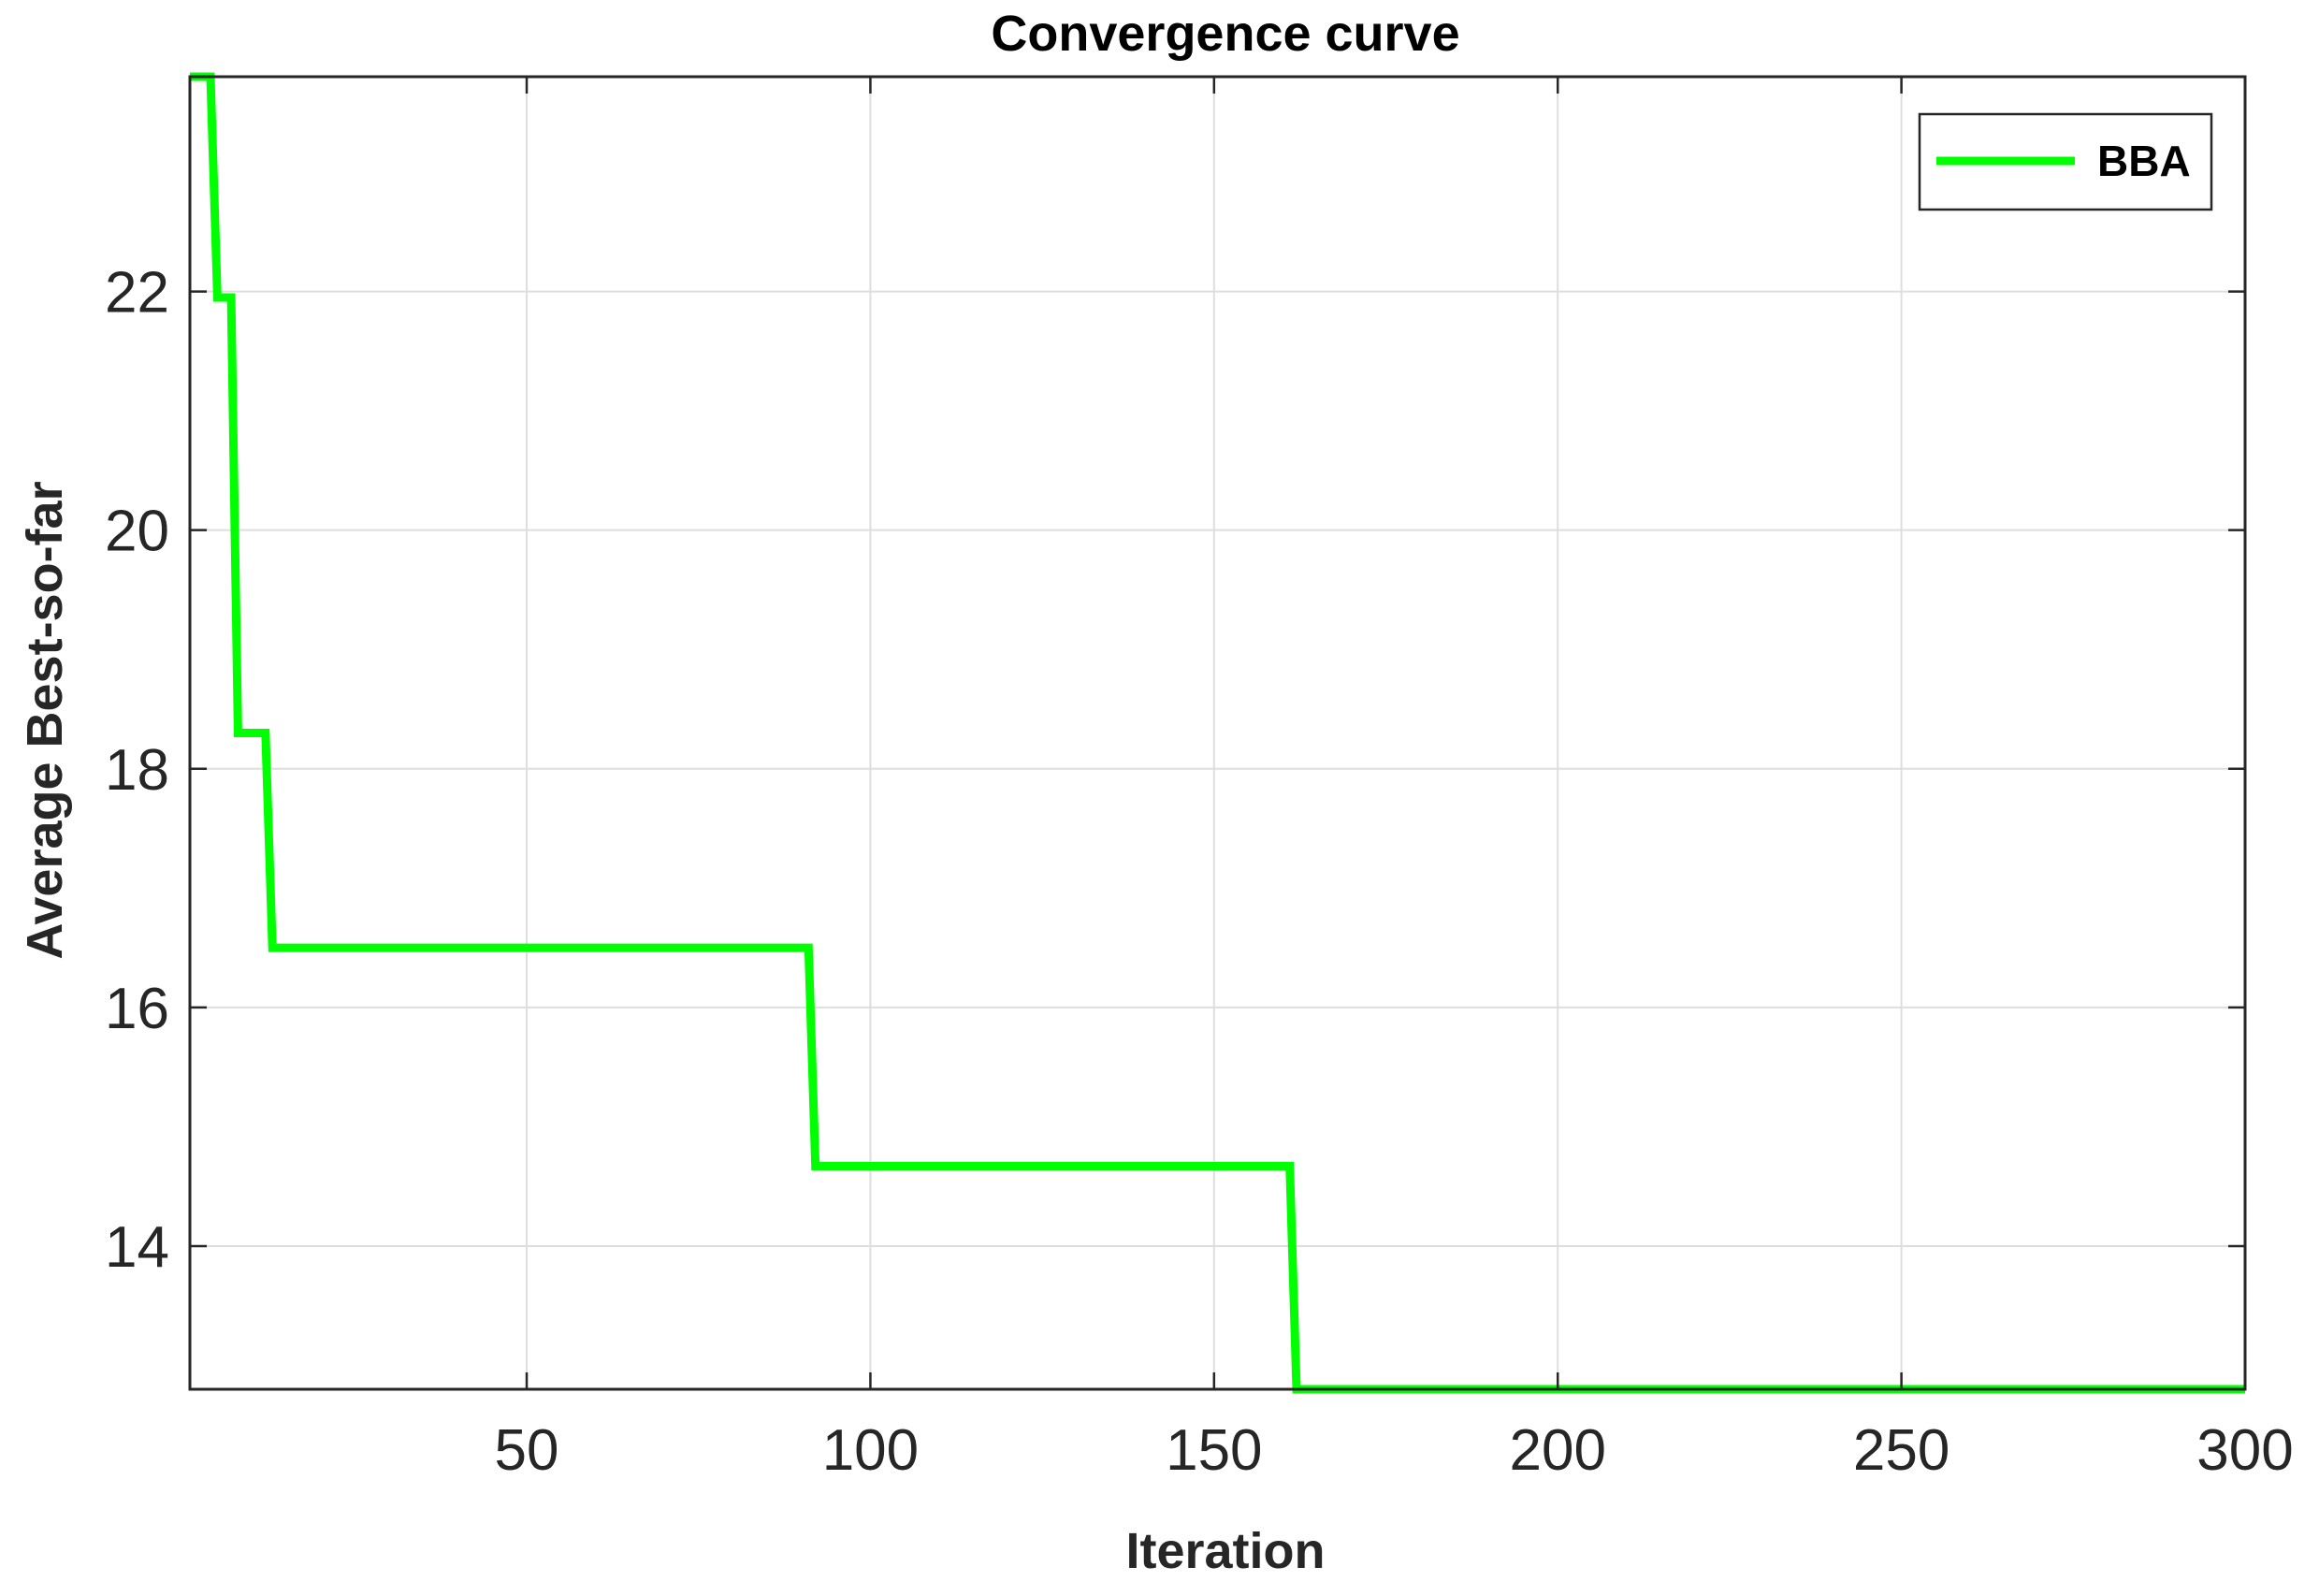 This screenshot has height=1596, width=2319. Describe the element at coordinates (527, 1450) in the screenshot. I see `x-tick-label: 50` at that location.